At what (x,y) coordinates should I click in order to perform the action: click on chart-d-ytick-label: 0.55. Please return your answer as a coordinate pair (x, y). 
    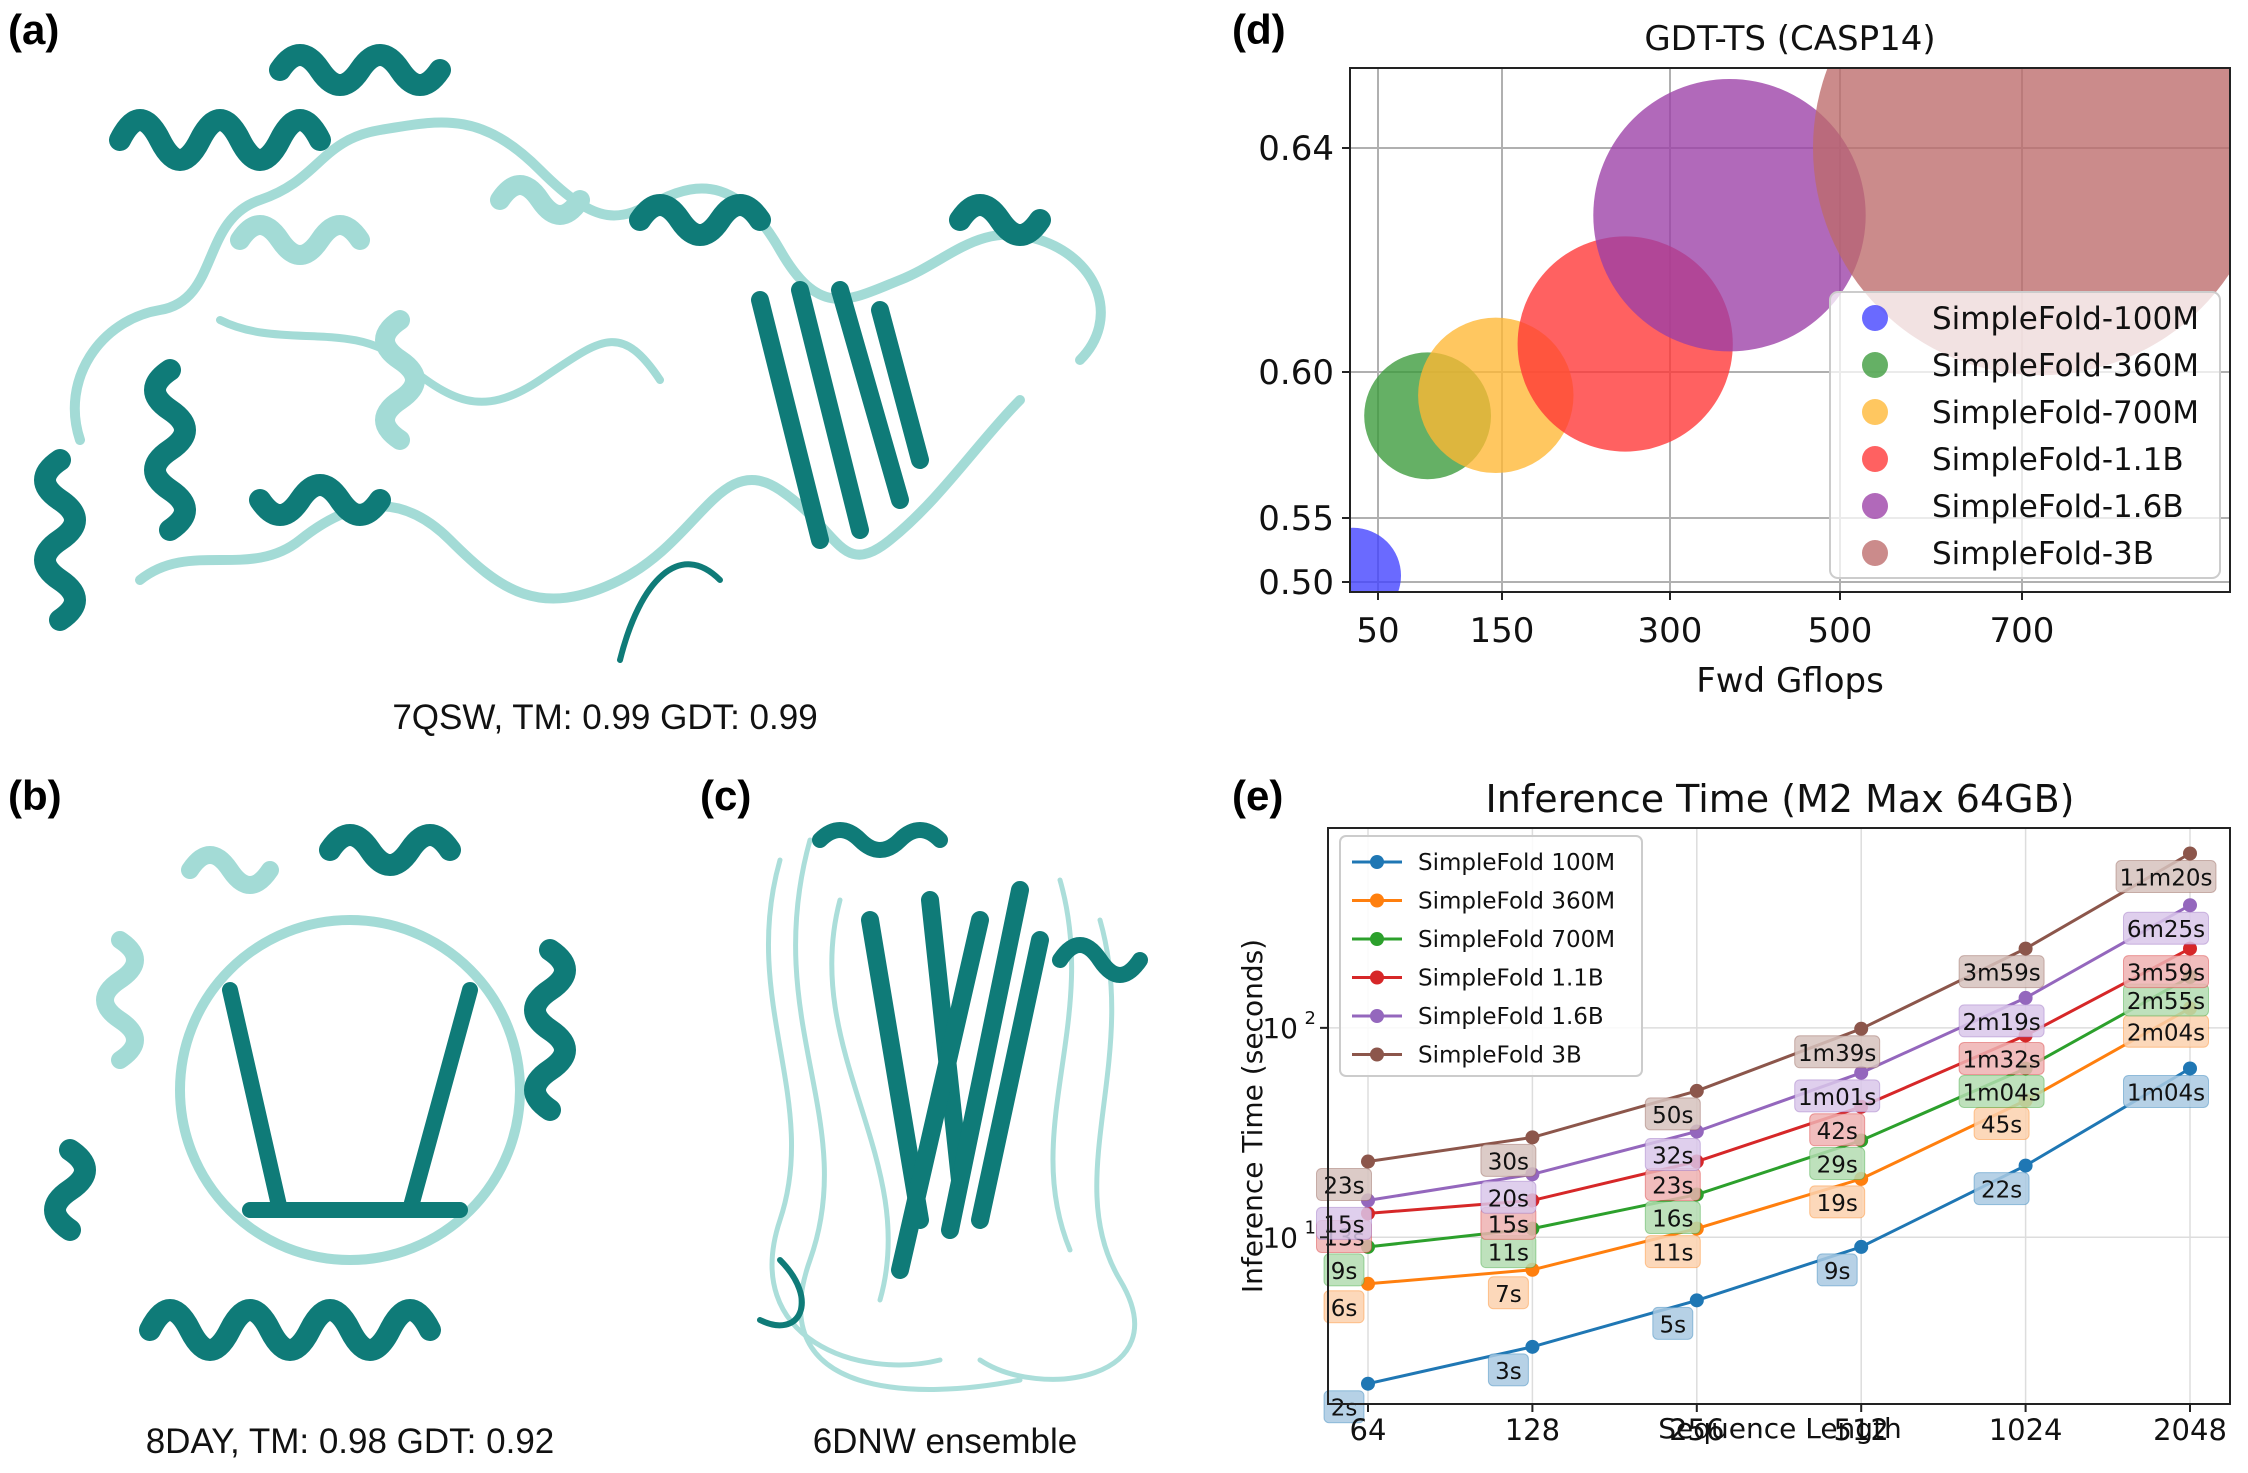
    Looking at the image, I should click on (1296, 519).